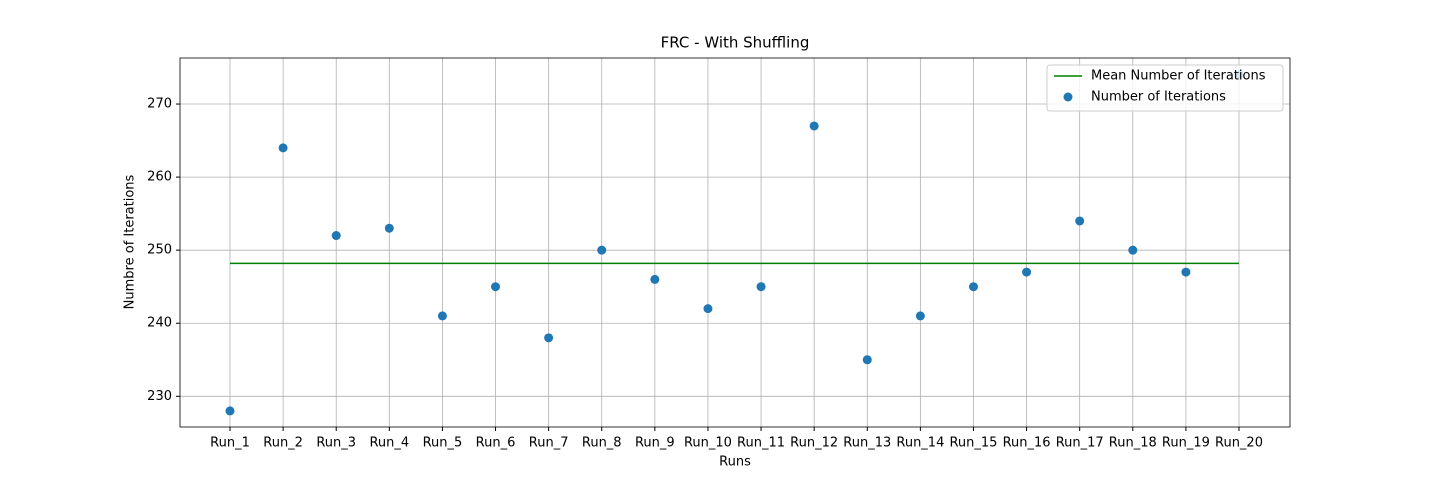  I want to click on x-tick-label: Run_3, so click(336, 443).